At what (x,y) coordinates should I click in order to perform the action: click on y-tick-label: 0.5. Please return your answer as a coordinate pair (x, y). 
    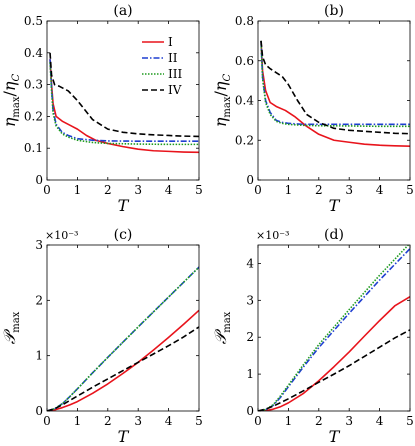
    Looking at the image, I should click on (33, 21).